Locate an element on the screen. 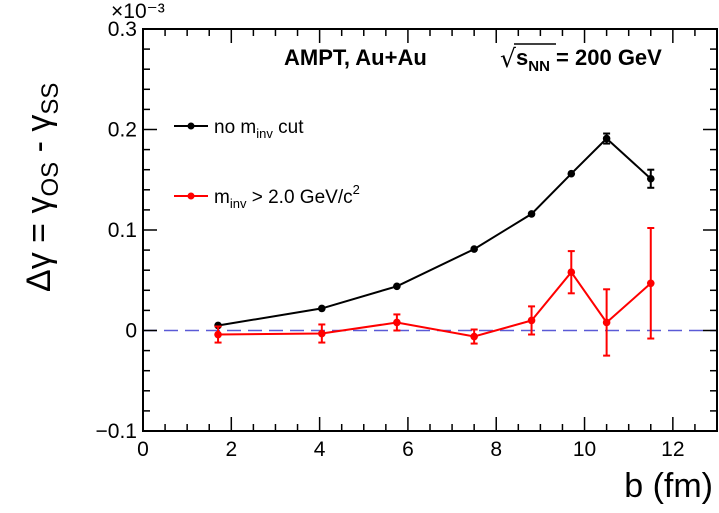  collision-annotation: AMPT, Au+Au √ sNN = 200 GeV is located at coordinates (473, 59).